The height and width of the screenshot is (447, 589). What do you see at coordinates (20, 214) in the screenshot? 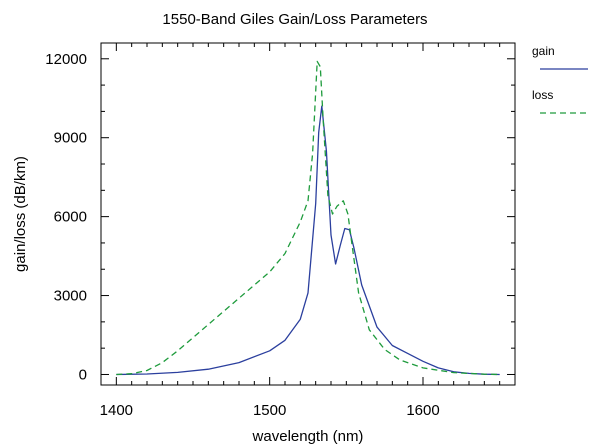
I see `y-axis-label: gain/loss (dB/km)` at bounding box center [20, 214].